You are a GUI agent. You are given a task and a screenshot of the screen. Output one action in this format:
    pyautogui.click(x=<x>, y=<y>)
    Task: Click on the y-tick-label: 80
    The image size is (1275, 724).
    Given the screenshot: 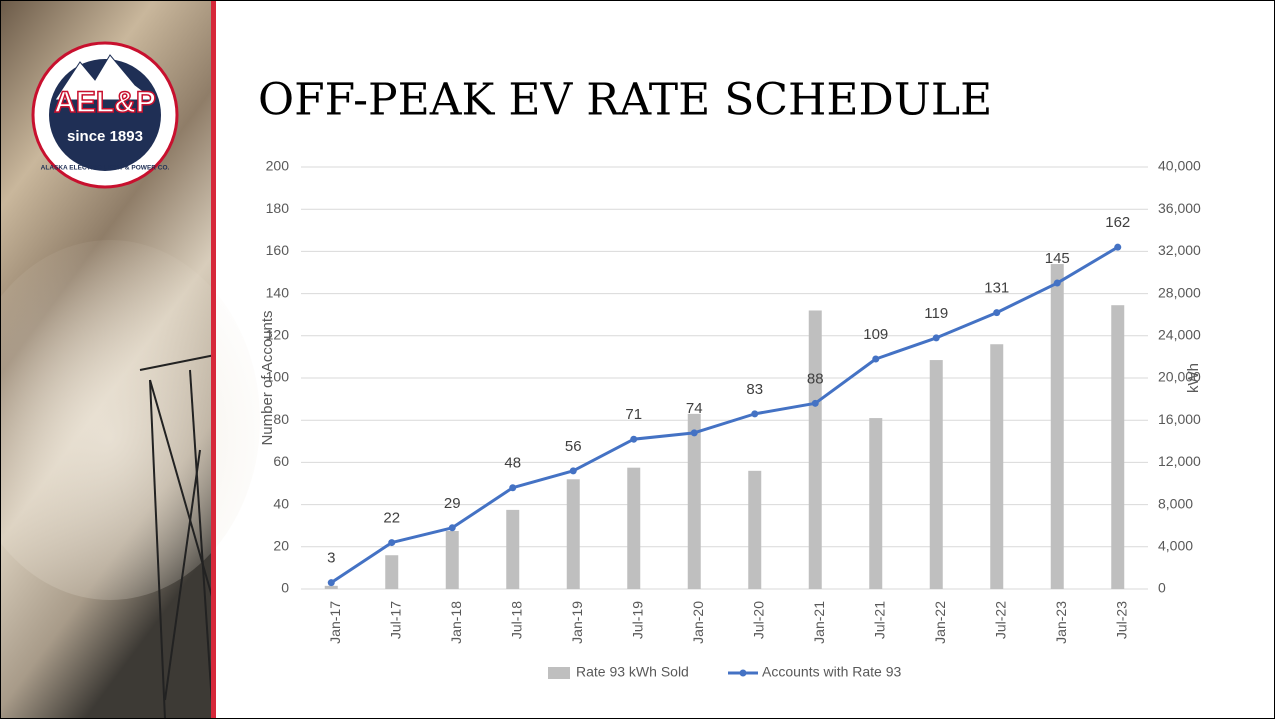 What is the action you would take?
    pyautogui.click(x=281, y=419)
    